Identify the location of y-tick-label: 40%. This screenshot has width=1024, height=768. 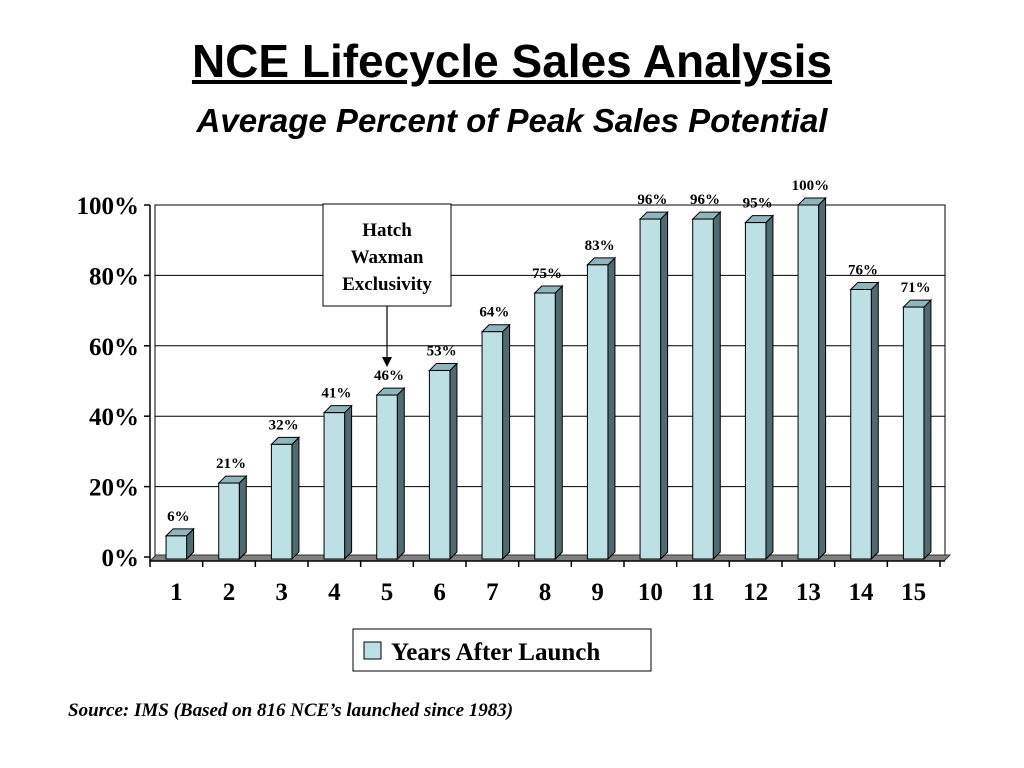
(114, 417).